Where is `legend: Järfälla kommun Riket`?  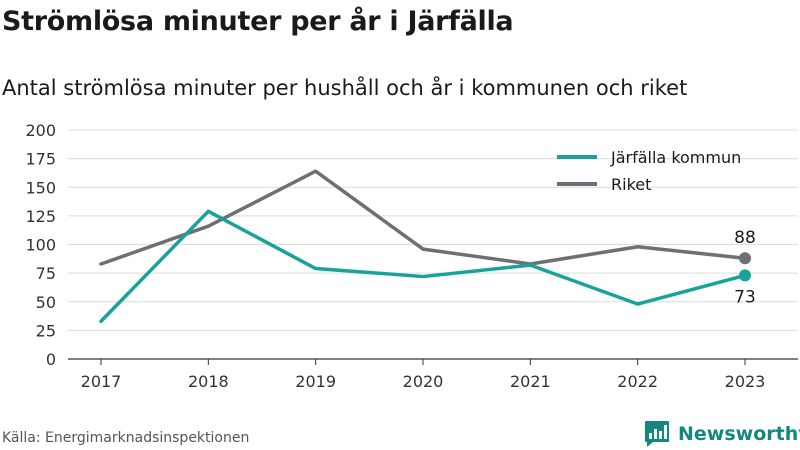
legend: Järfälla kommun Riket is located at coordinates (649, 171).